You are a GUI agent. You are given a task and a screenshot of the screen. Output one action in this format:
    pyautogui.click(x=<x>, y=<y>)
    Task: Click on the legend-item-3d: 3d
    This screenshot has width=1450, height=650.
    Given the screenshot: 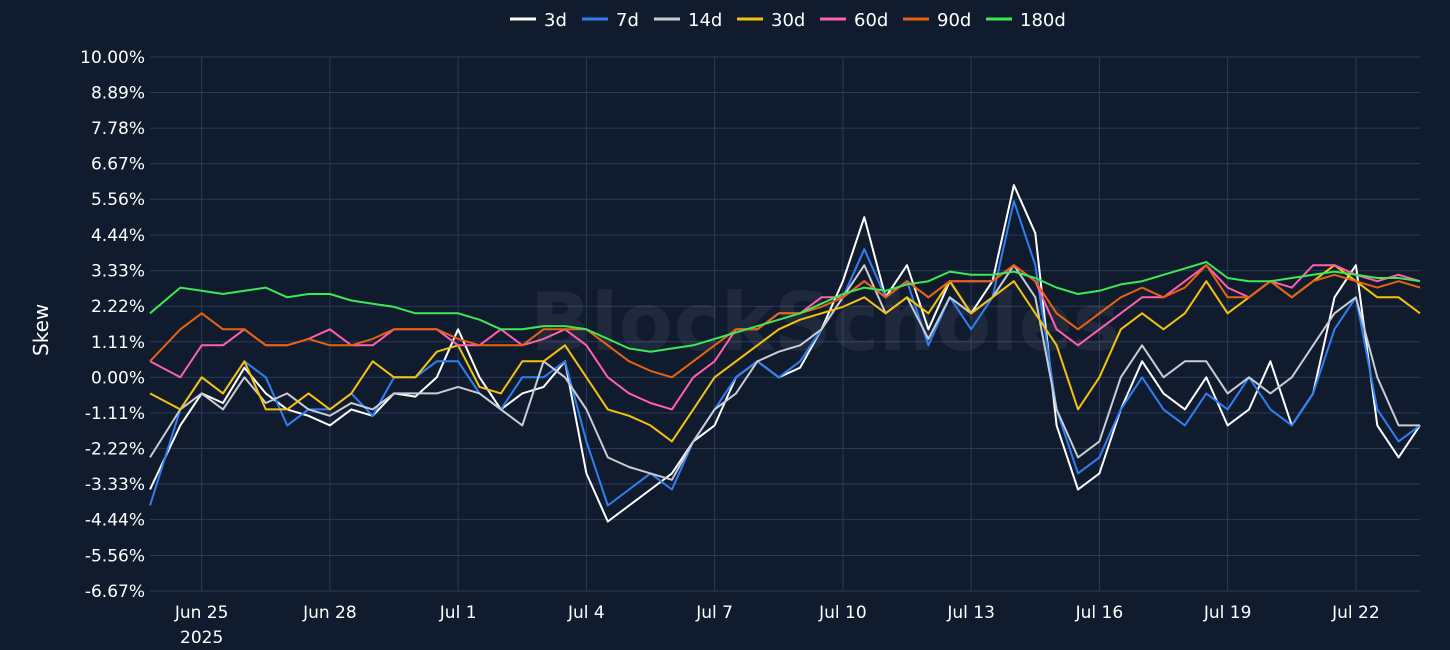 What is the action you would take?
    pyautogui.click(x=538, y=20)
    